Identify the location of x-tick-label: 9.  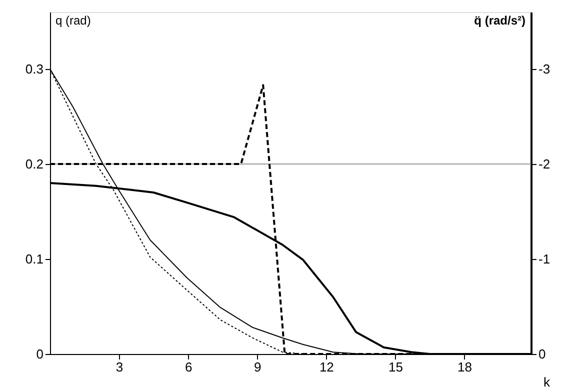
(258, 367).